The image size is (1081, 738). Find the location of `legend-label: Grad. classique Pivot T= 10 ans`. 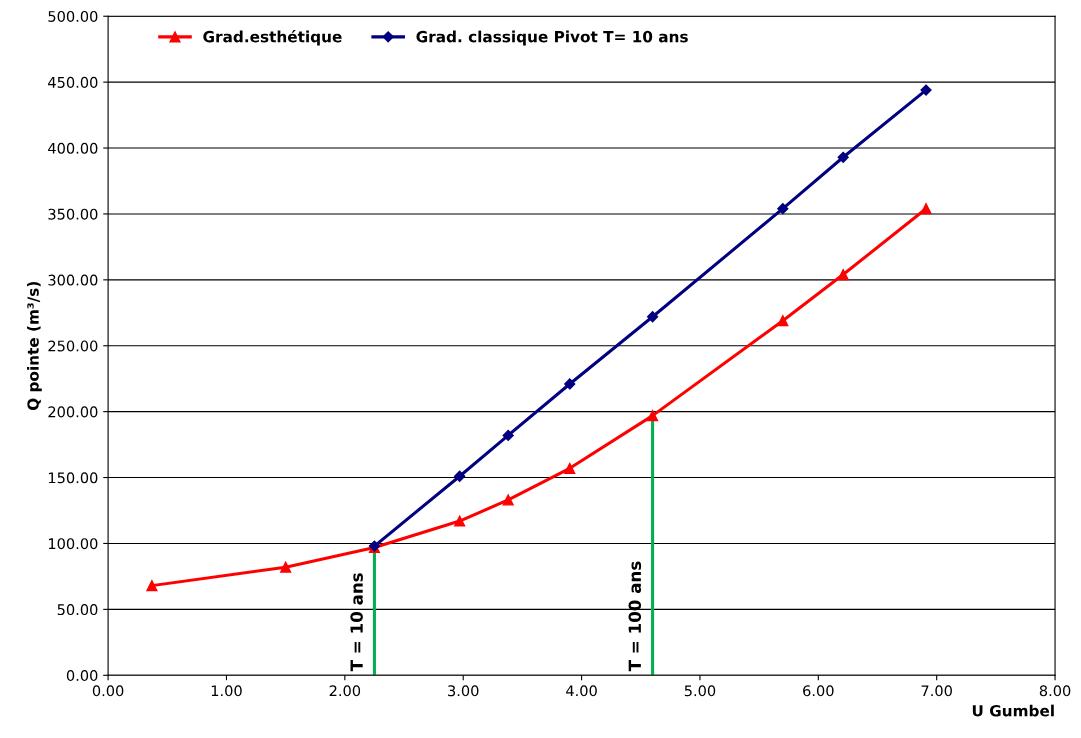

legend-label: Grad. classique Pivot T= 10 ans is located at coordinates (552, 38).